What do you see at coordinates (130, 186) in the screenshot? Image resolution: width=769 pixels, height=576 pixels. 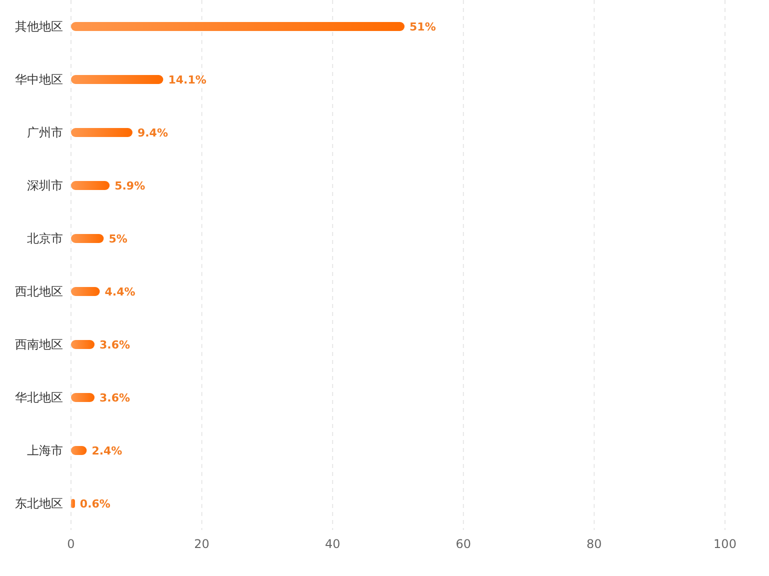 I see `data-label: 5.9%` at bounding box center [130, 186].